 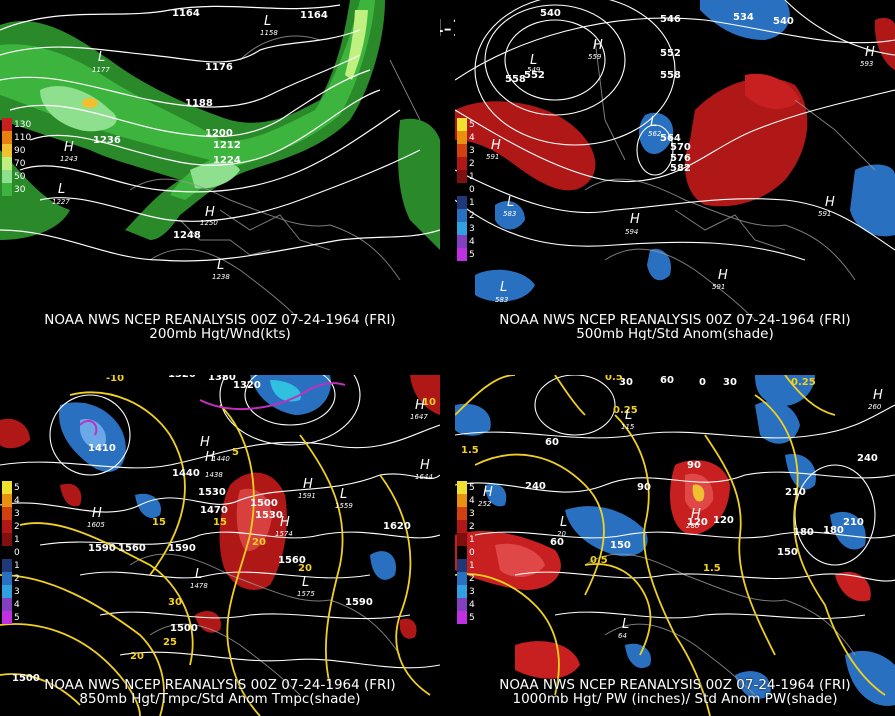 I want to click on contour-label: 570, so click(x=680, y=147).